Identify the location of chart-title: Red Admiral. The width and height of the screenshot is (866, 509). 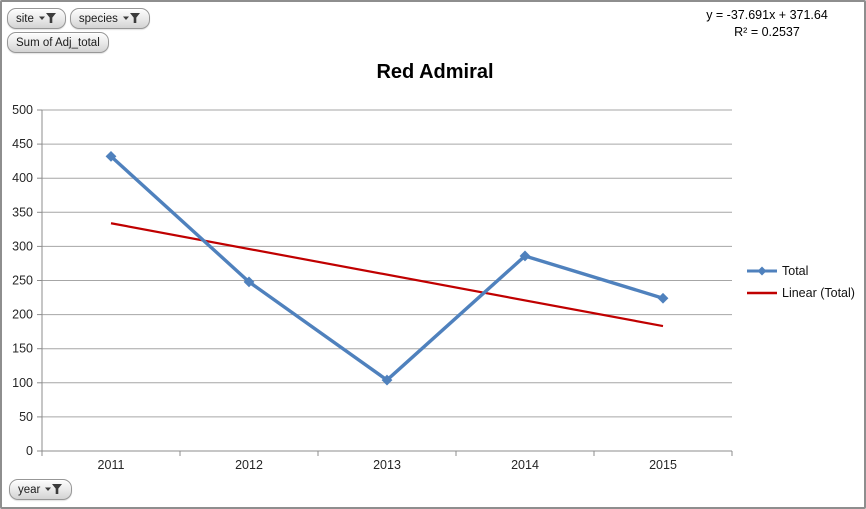
(435, 72).